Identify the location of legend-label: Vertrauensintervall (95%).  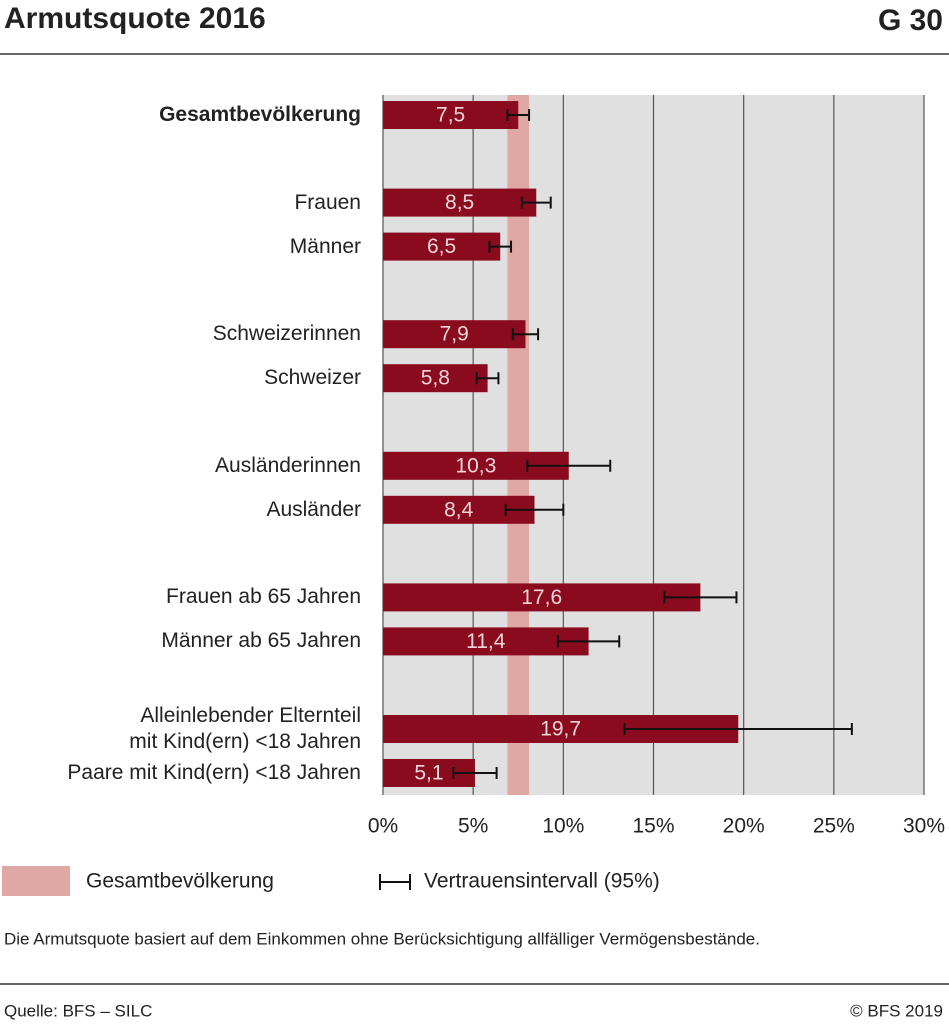
(542, 881).